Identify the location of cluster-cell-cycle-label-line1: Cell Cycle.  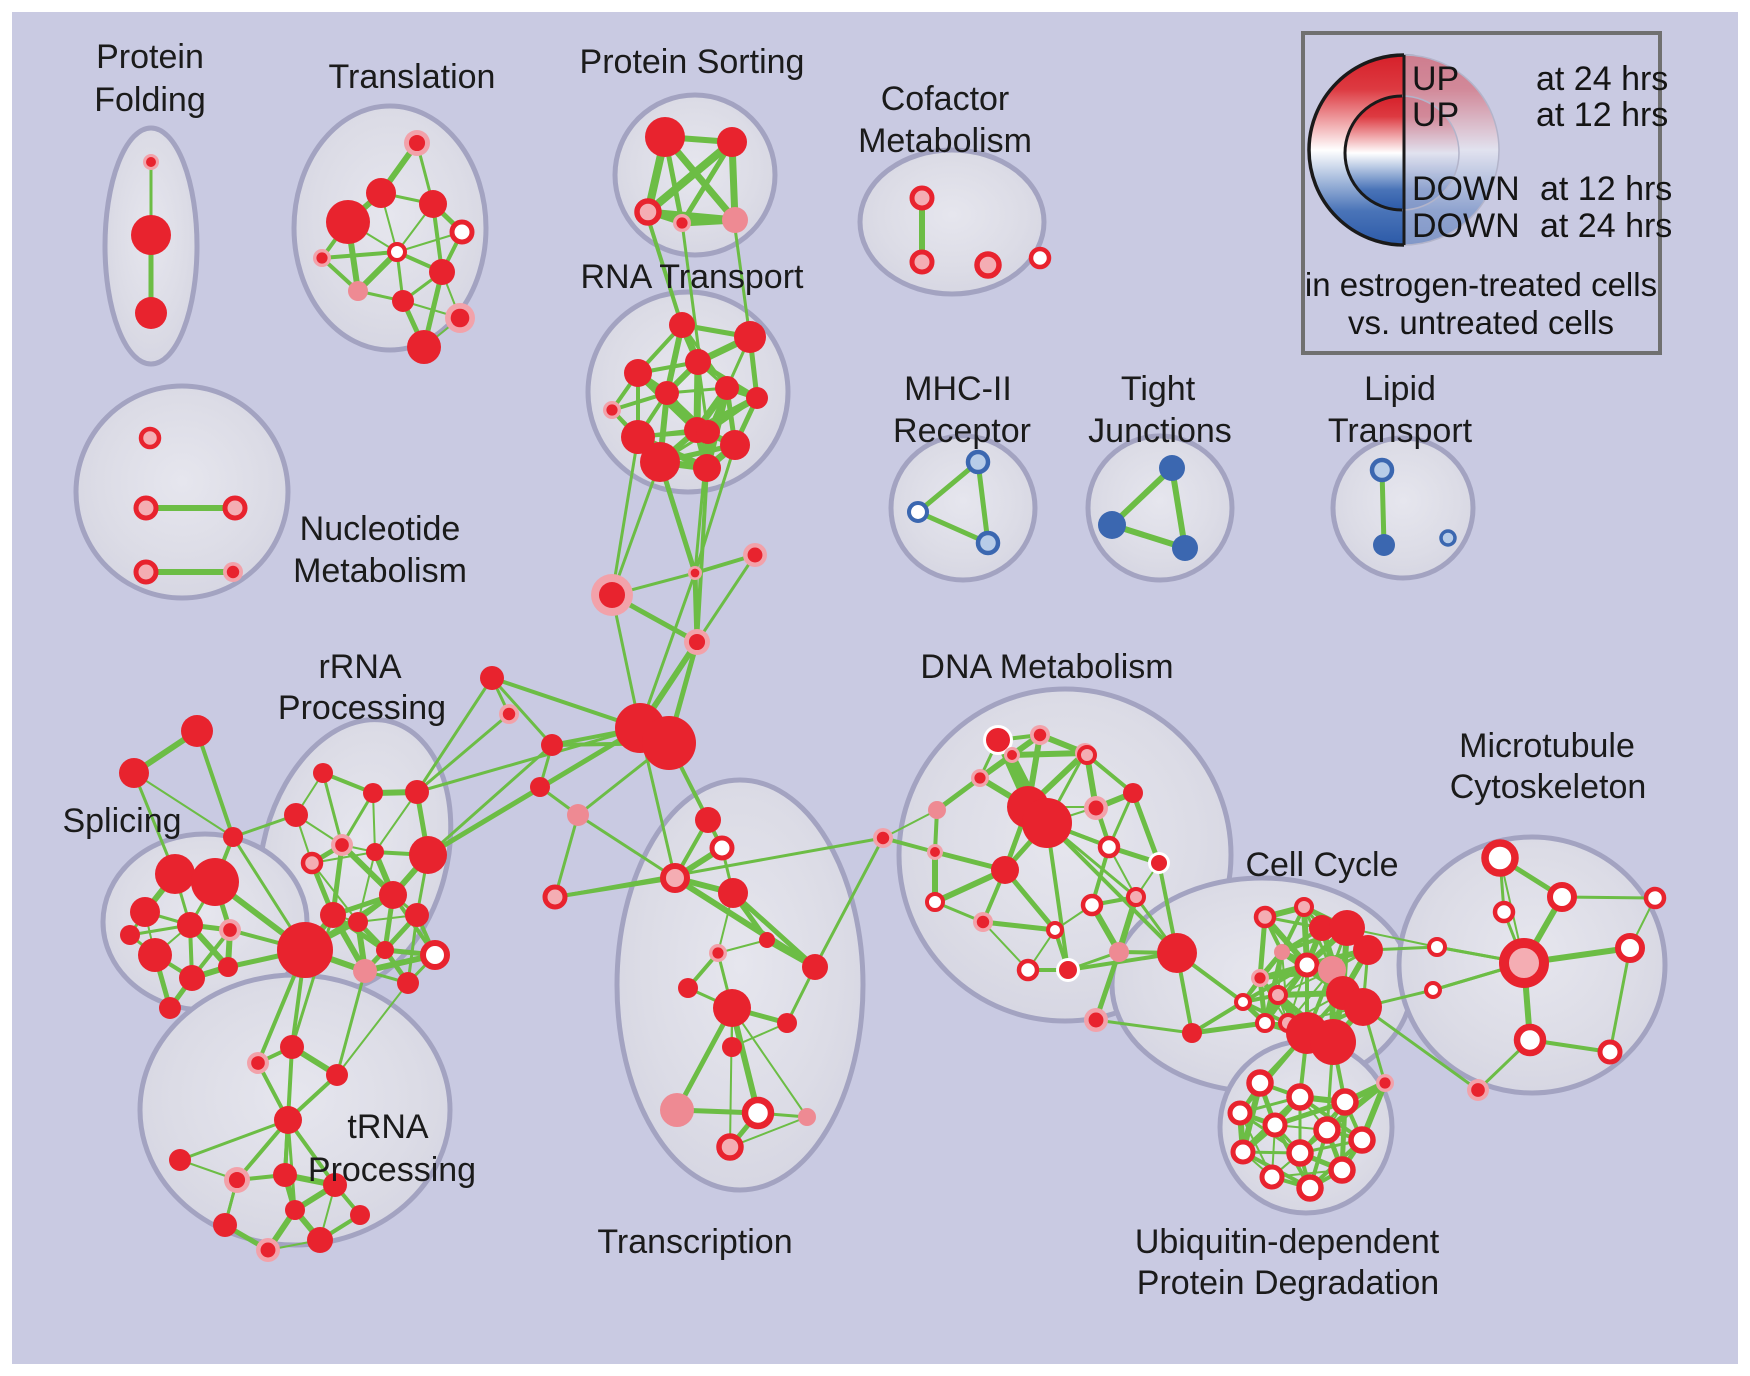
(1321, 865).